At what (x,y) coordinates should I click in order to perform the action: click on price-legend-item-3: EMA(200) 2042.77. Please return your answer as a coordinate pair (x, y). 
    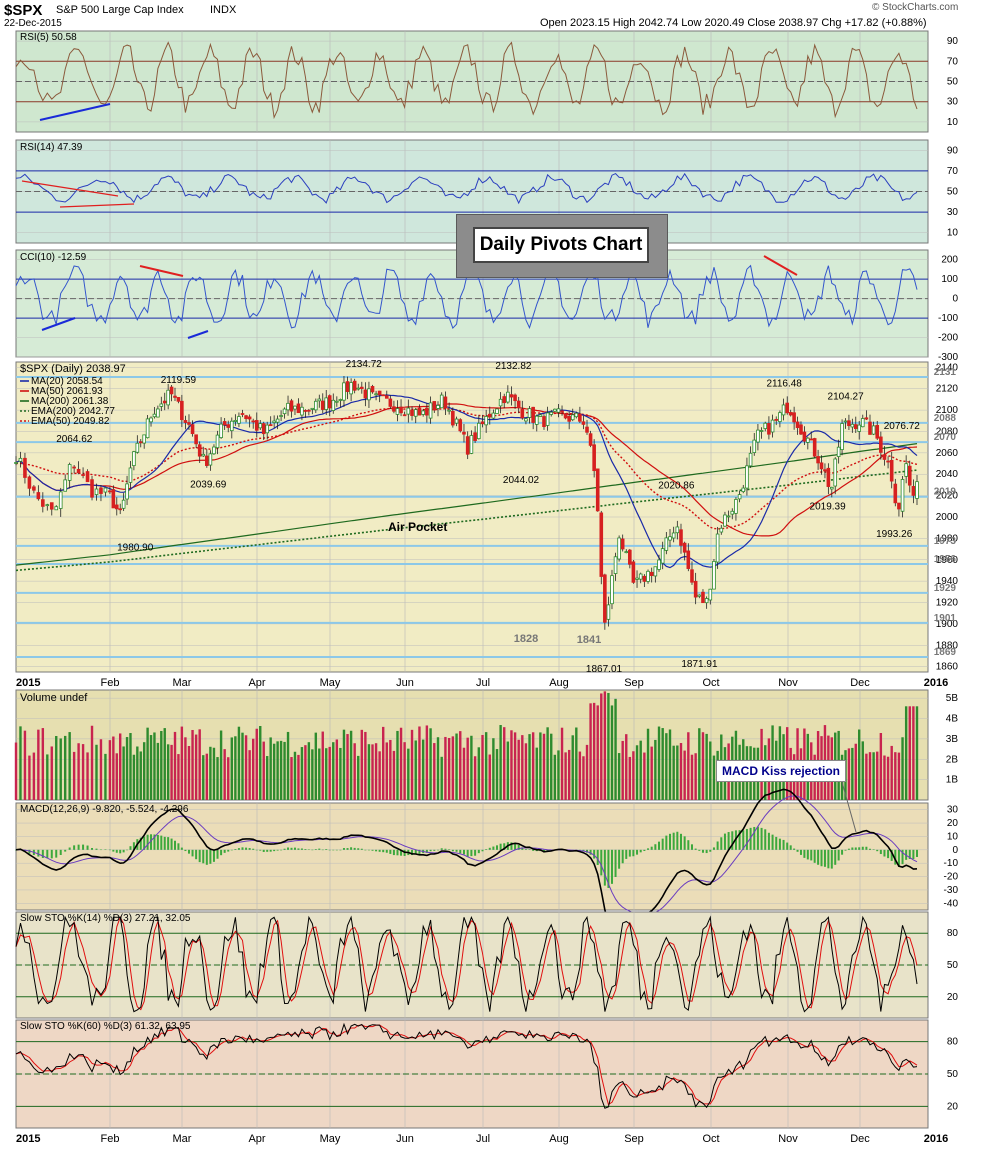
    Looking at the image, I should click on (73, 411).